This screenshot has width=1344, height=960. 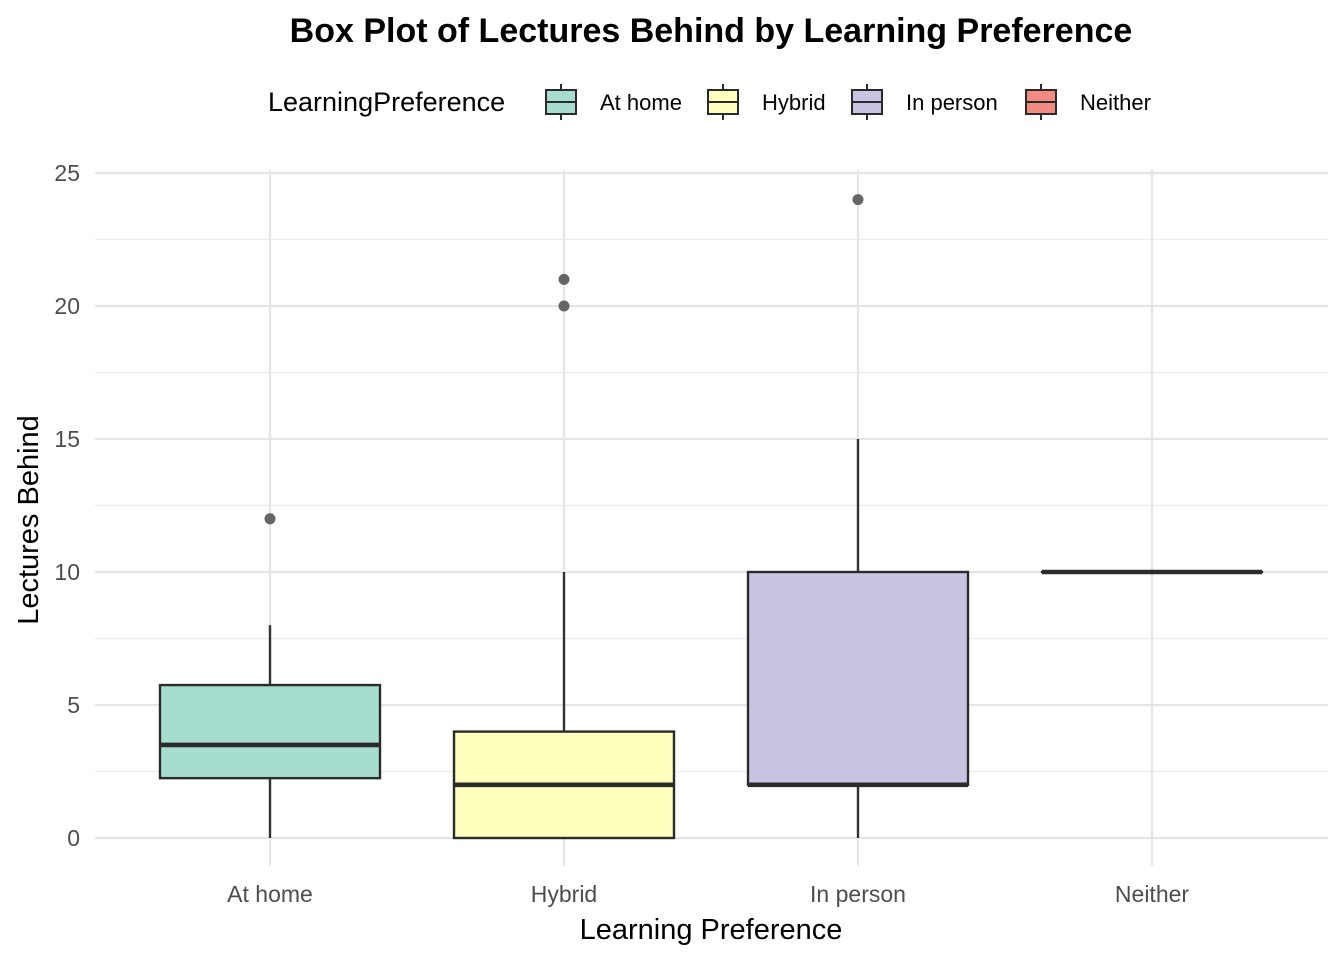 I want to click on box-in-person, so click(x=858, y=516).